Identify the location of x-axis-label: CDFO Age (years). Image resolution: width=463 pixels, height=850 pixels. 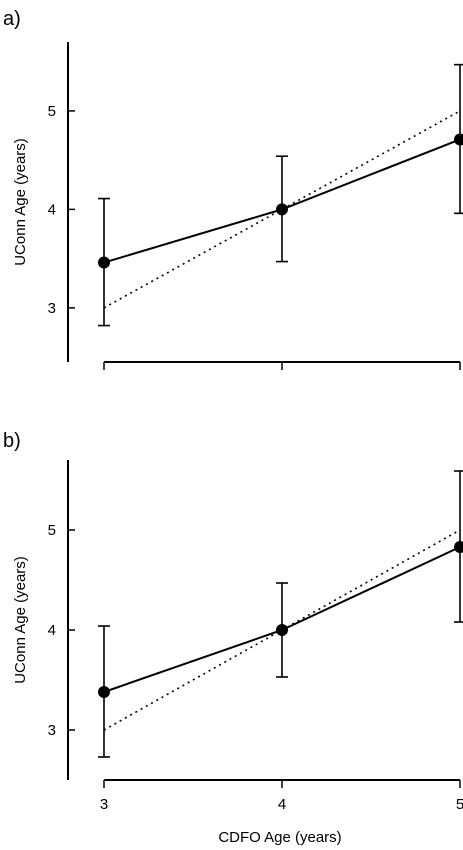
(279, 837).